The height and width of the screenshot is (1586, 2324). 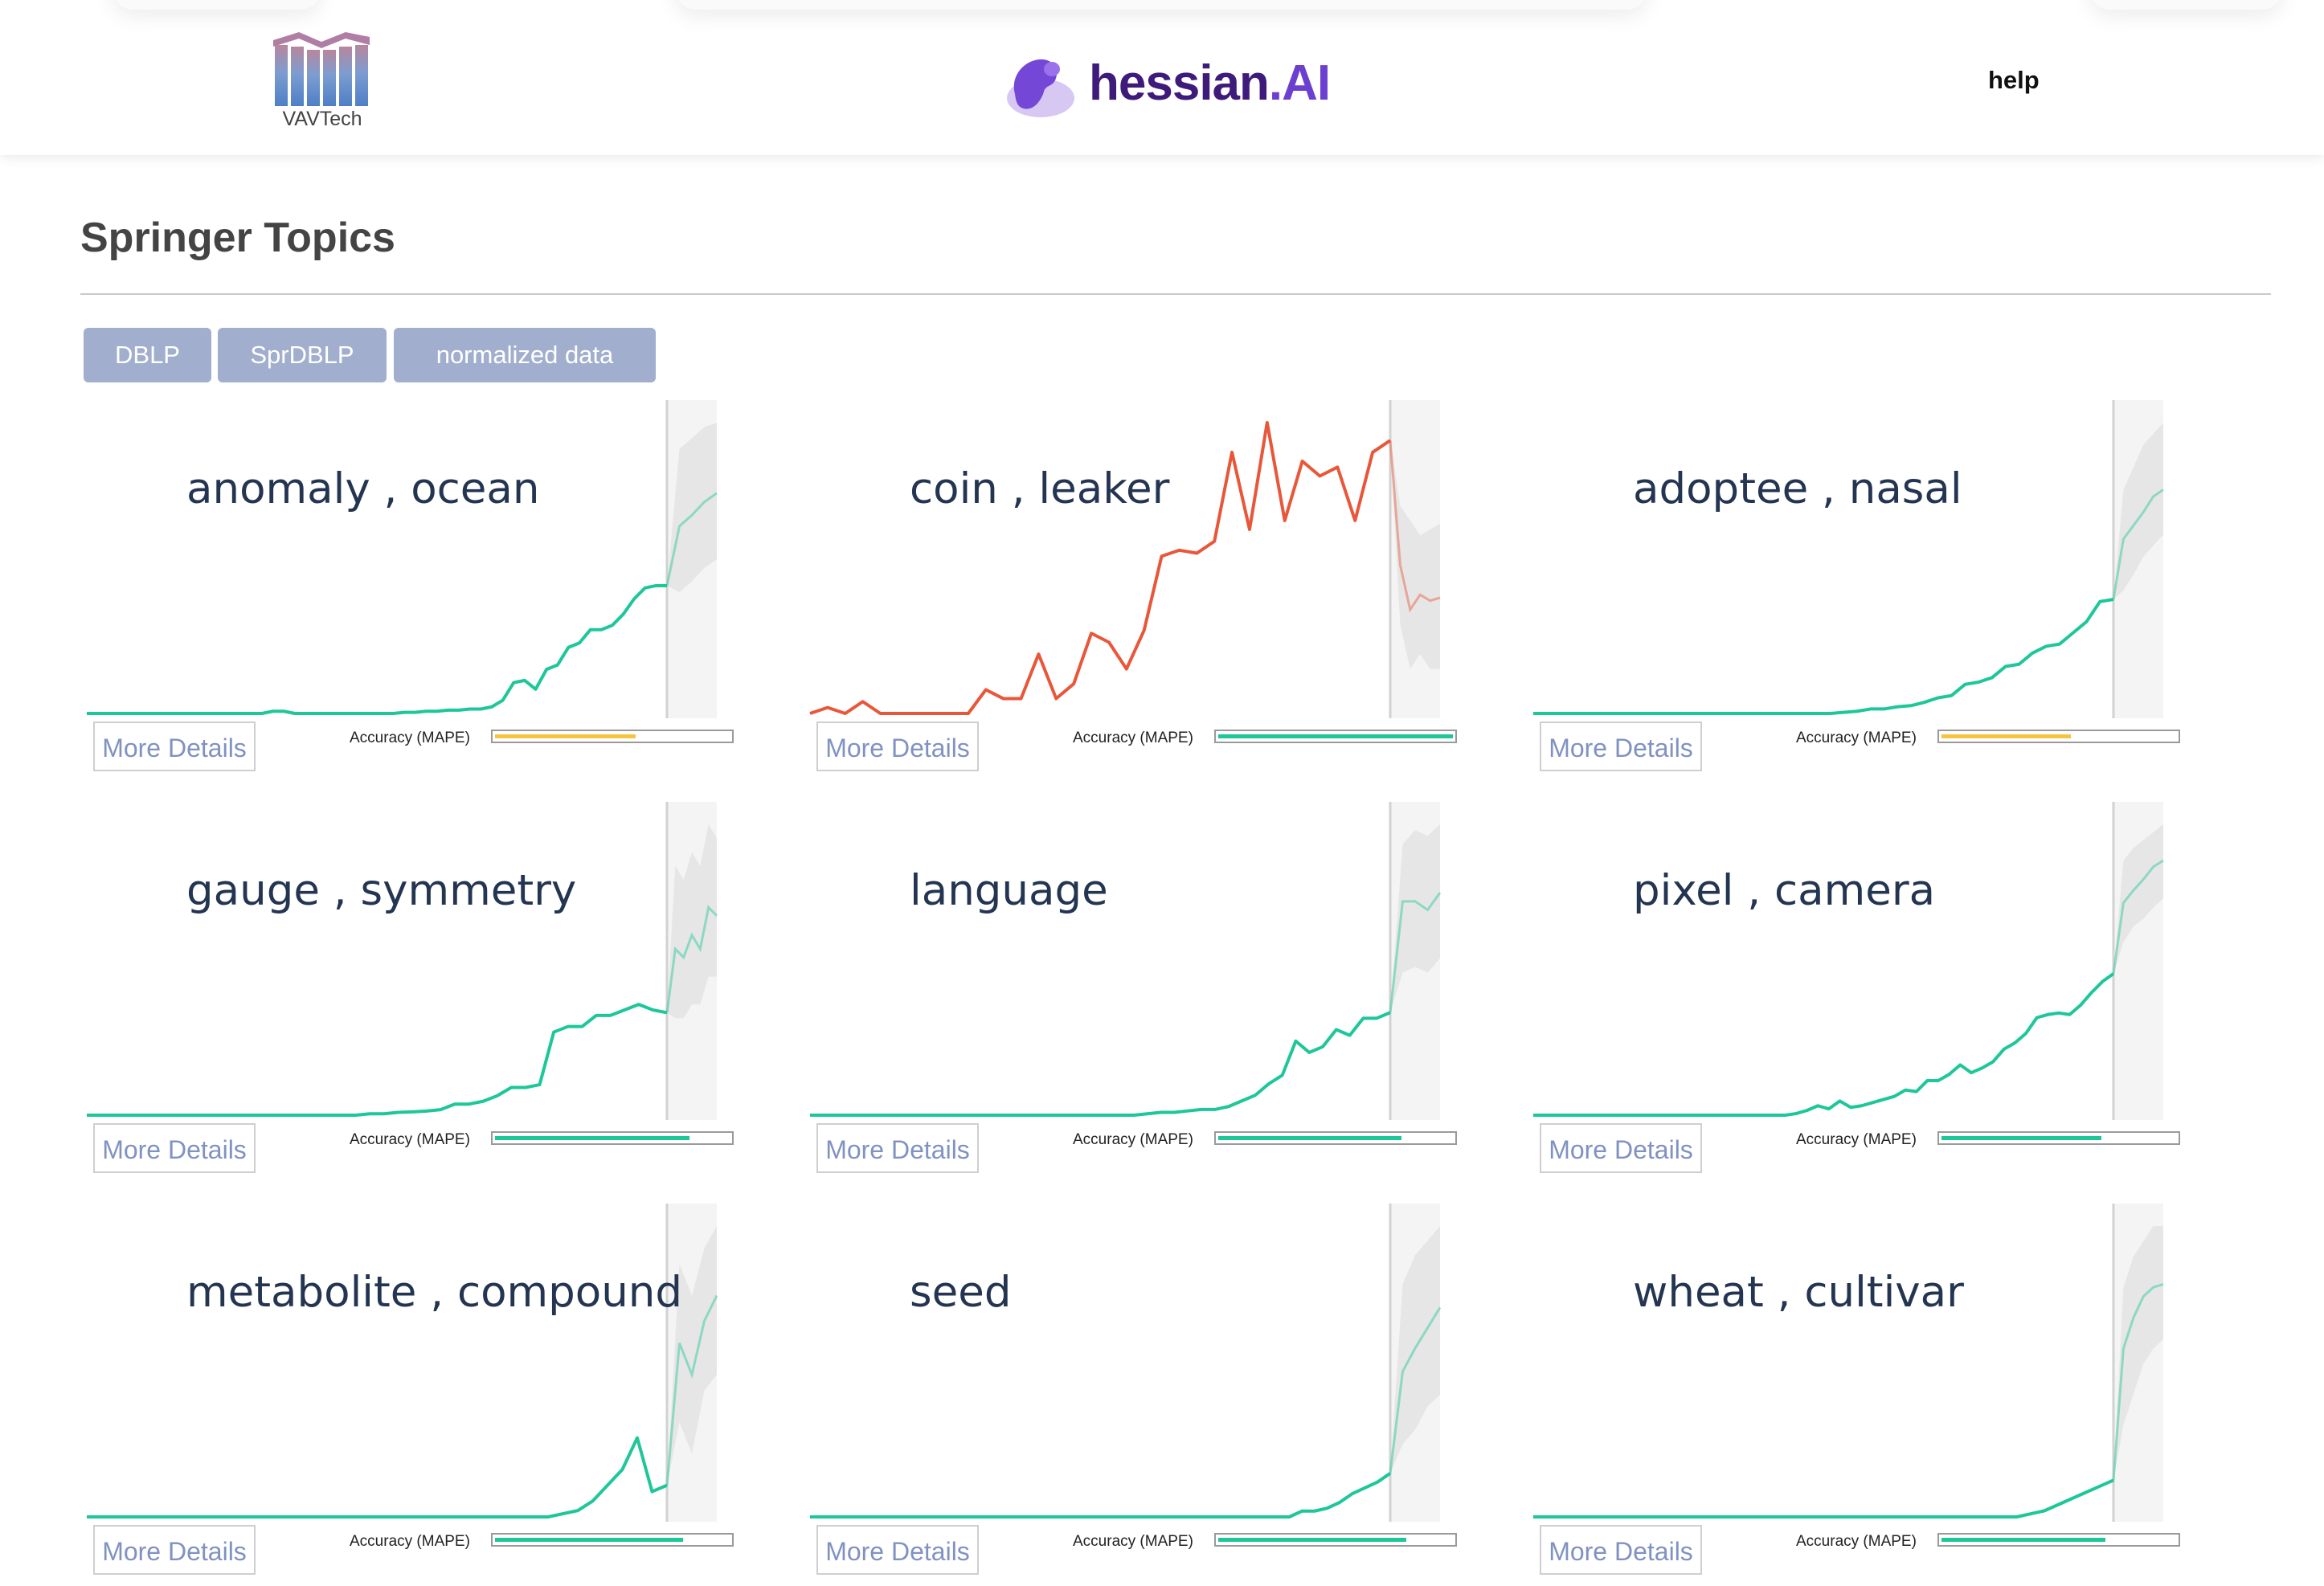 What do you see at coordinates (381, 890) in the screenshot?
I see `topic-title: gauge , symmetry` at bounding box center [381, 890].